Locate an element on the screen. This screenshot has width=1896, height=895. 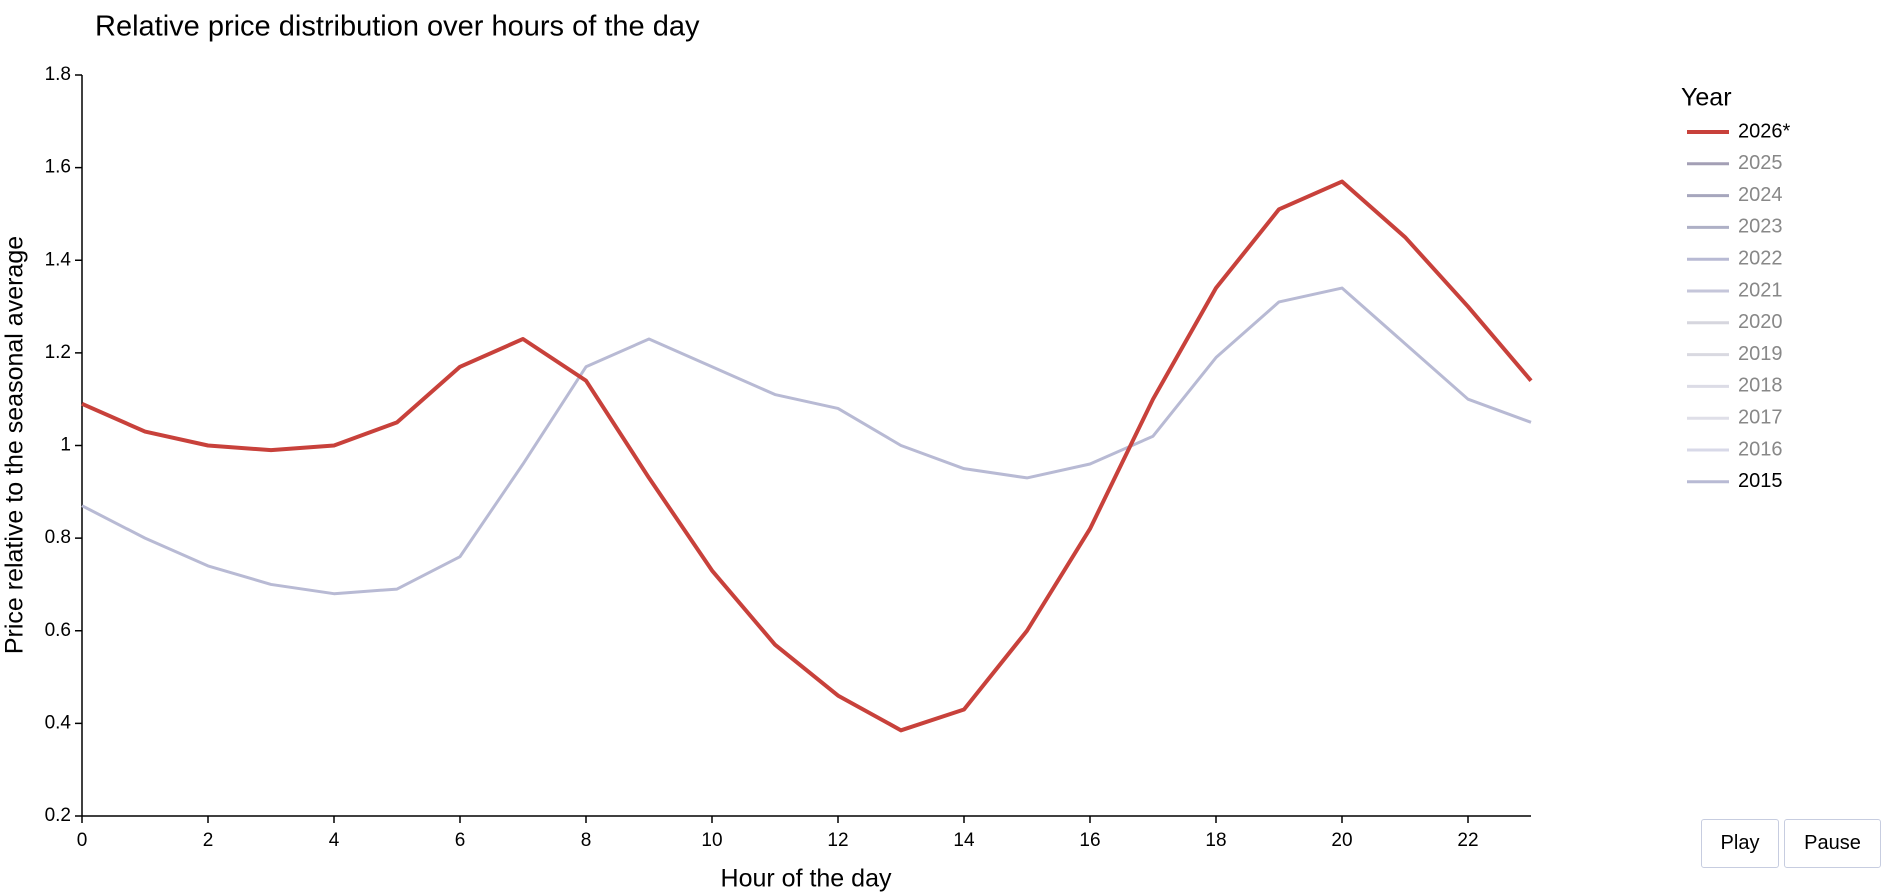
x-tick-label: 6 is located at coordinates (460, 840).